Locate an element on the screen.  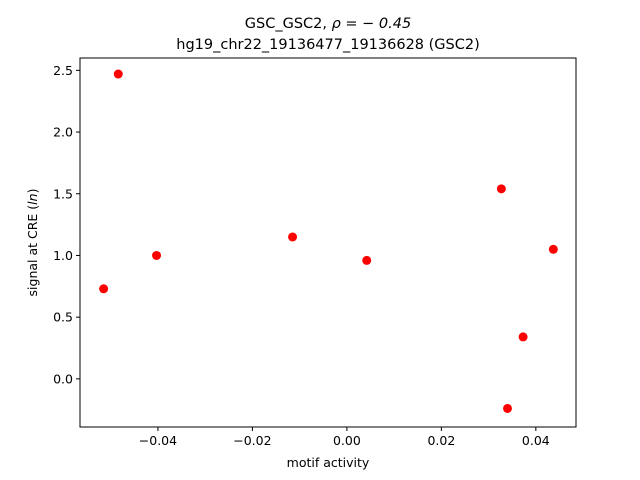
y-tick-label: 0.0 is located at coordinates (63, 378).